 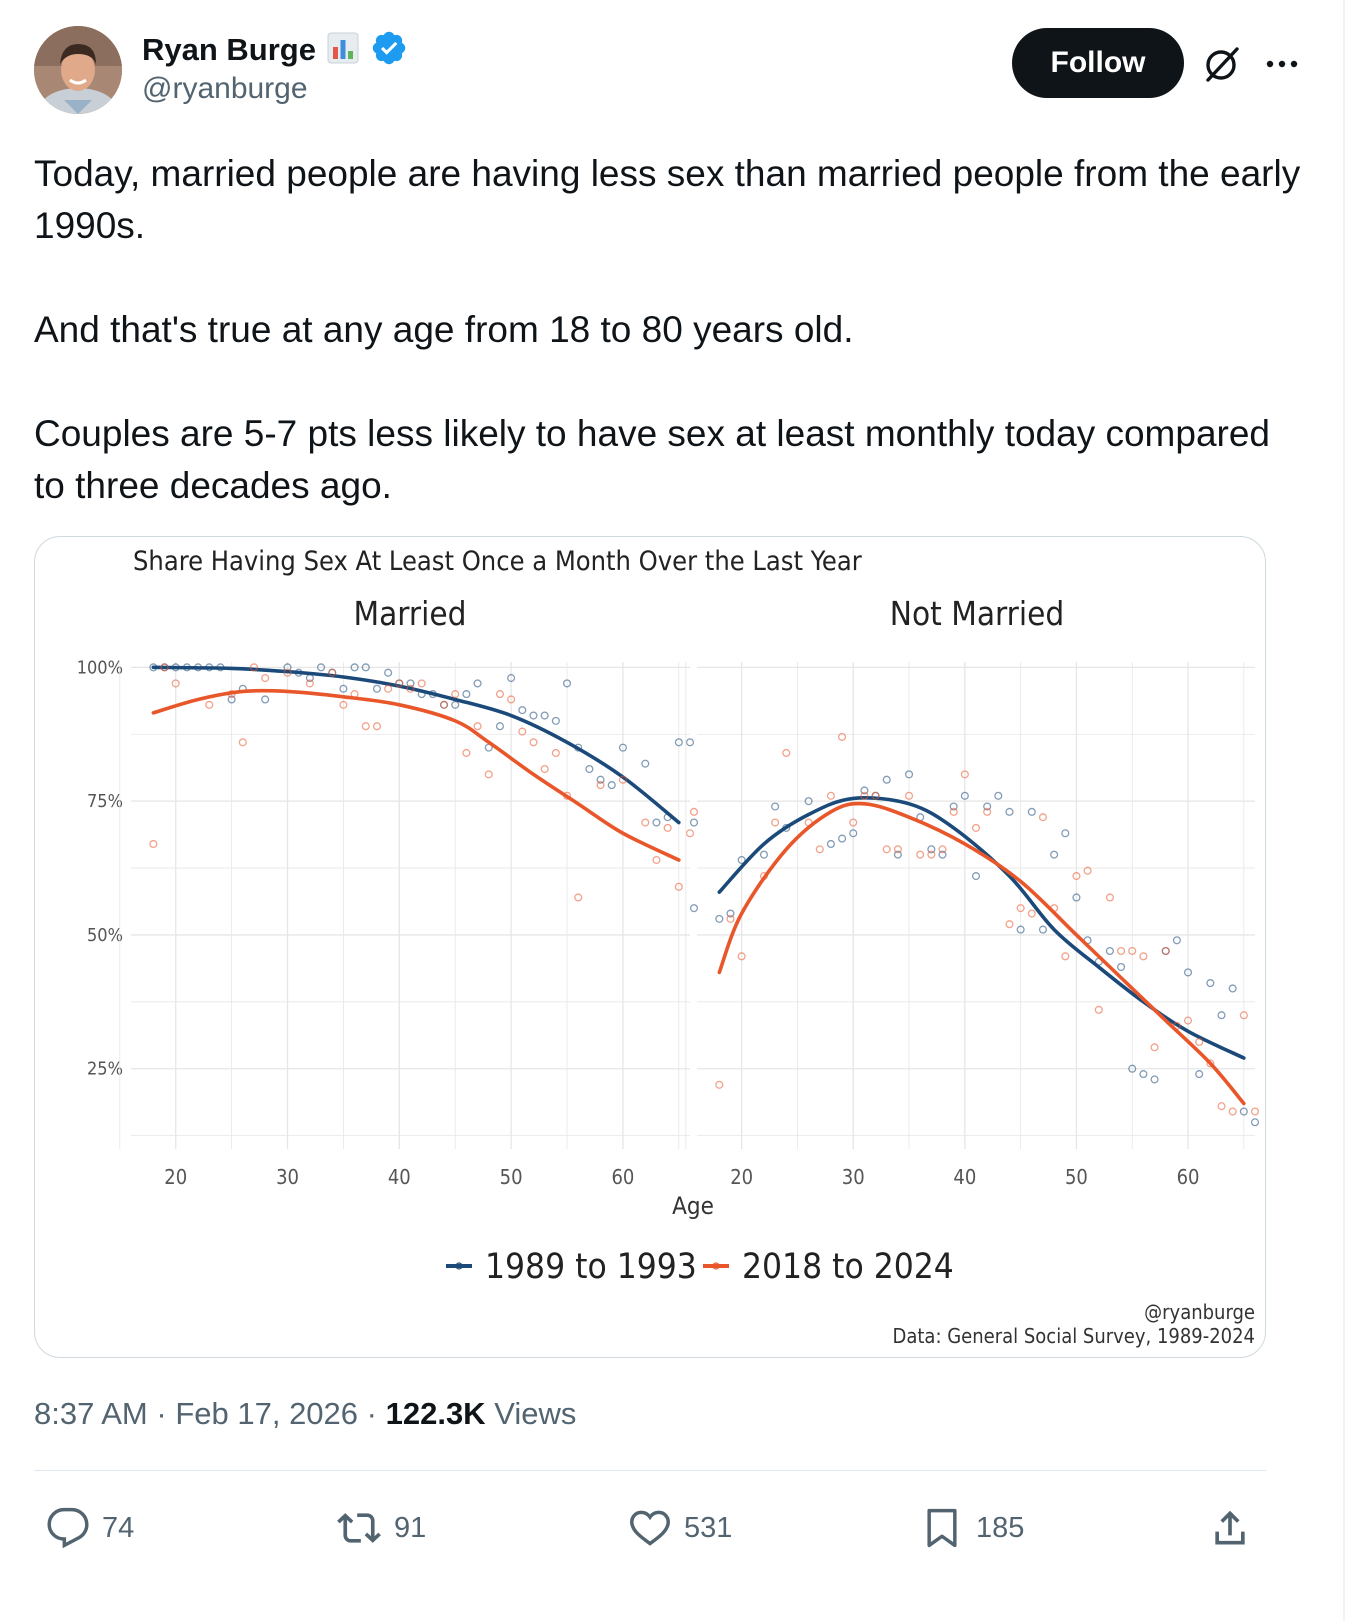 What do you see at coordinates (693, 1206) in the screenshot?
I see `x-axis-label: Age` at bounding box center [693, 1206].